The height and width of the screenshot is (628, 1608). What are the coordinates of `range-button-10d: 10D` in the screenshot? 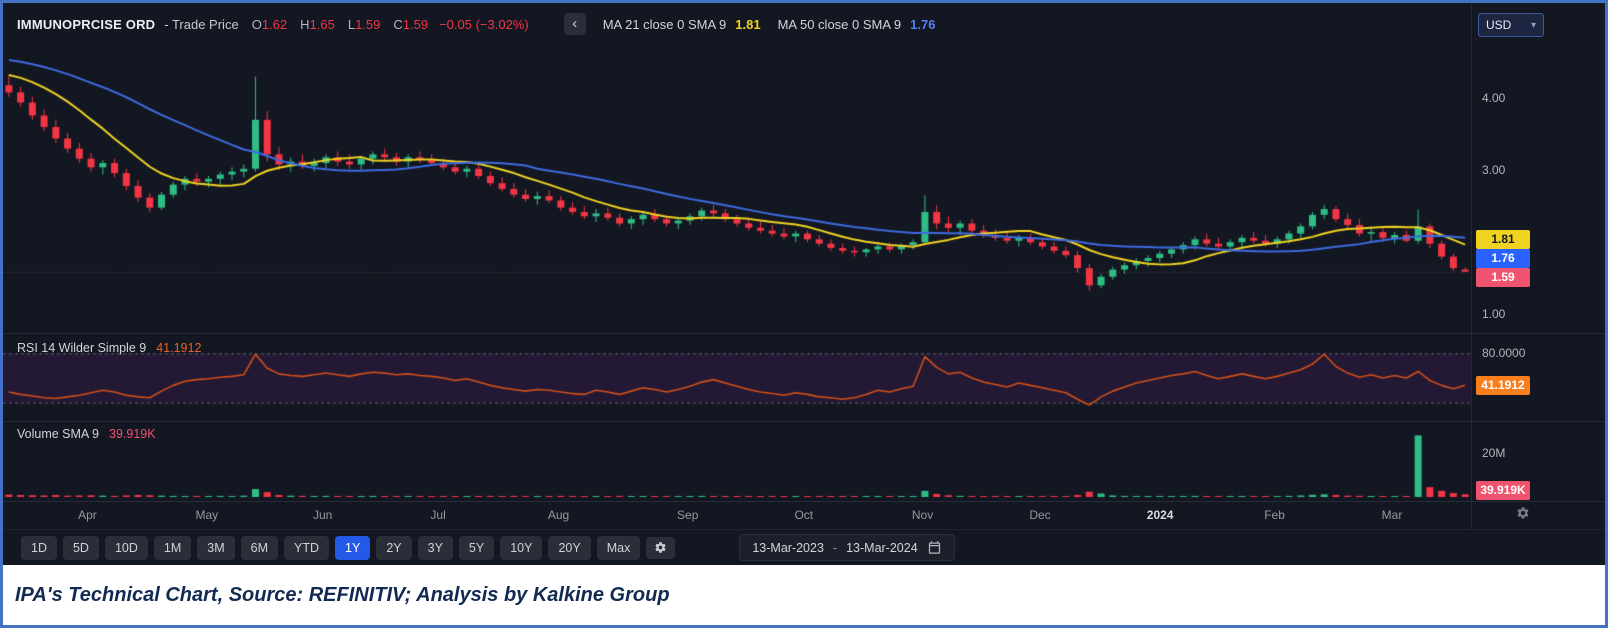 It's located at (126, 547).